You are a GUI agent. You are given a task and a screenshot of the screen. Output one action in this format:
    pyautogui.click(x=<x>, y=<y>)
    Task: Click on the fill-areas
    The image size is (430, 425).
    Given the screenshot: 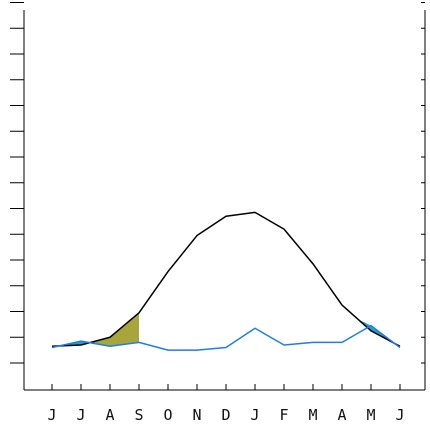 What is the action you would take?
    pyautogui.click(x=228, y=330)
    